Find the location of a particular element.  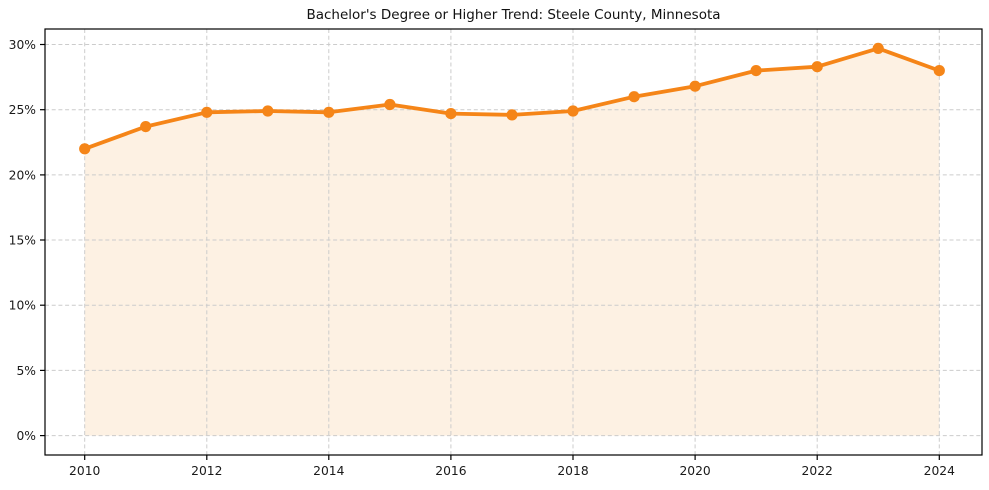

y-tick-label: 20% is located at coordinates (22, 175).